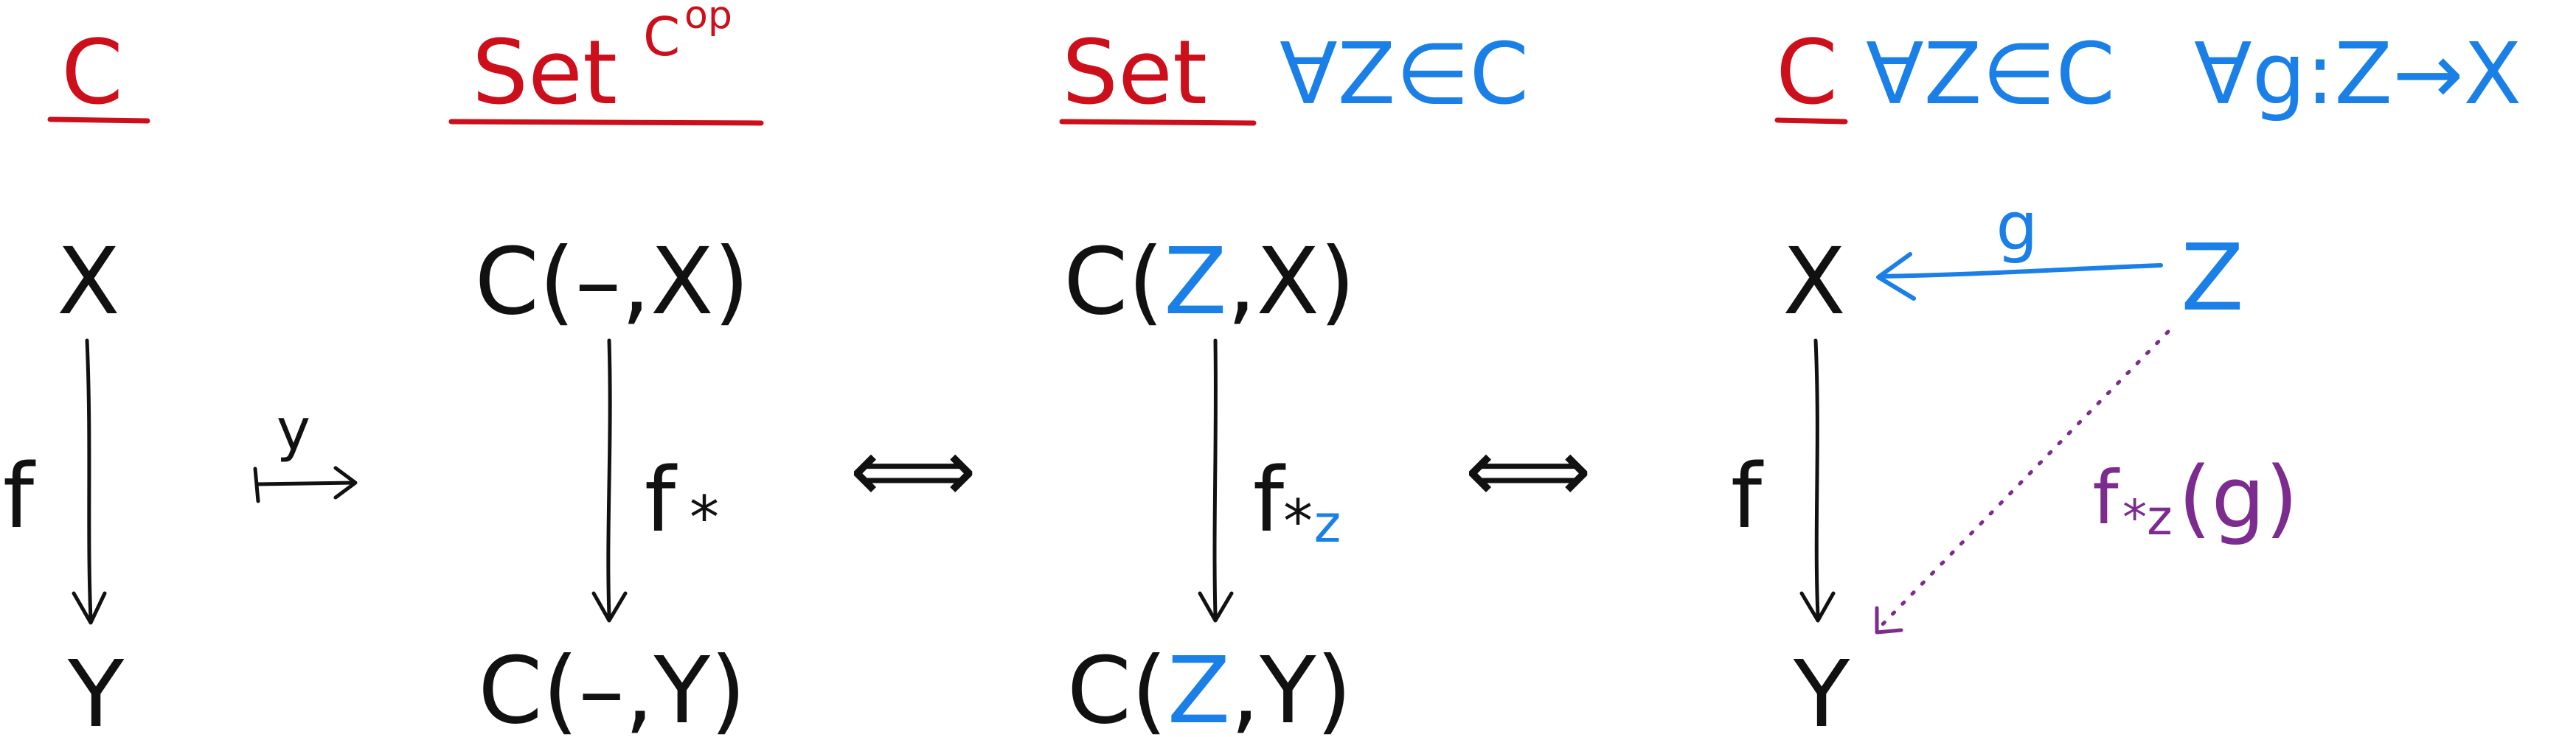 This screenshot has width=2576, height=737. Describe the element at coordinates (1747, 497) in the screenshot. I see `panel-c2-arrow-label-f: f` at that location.